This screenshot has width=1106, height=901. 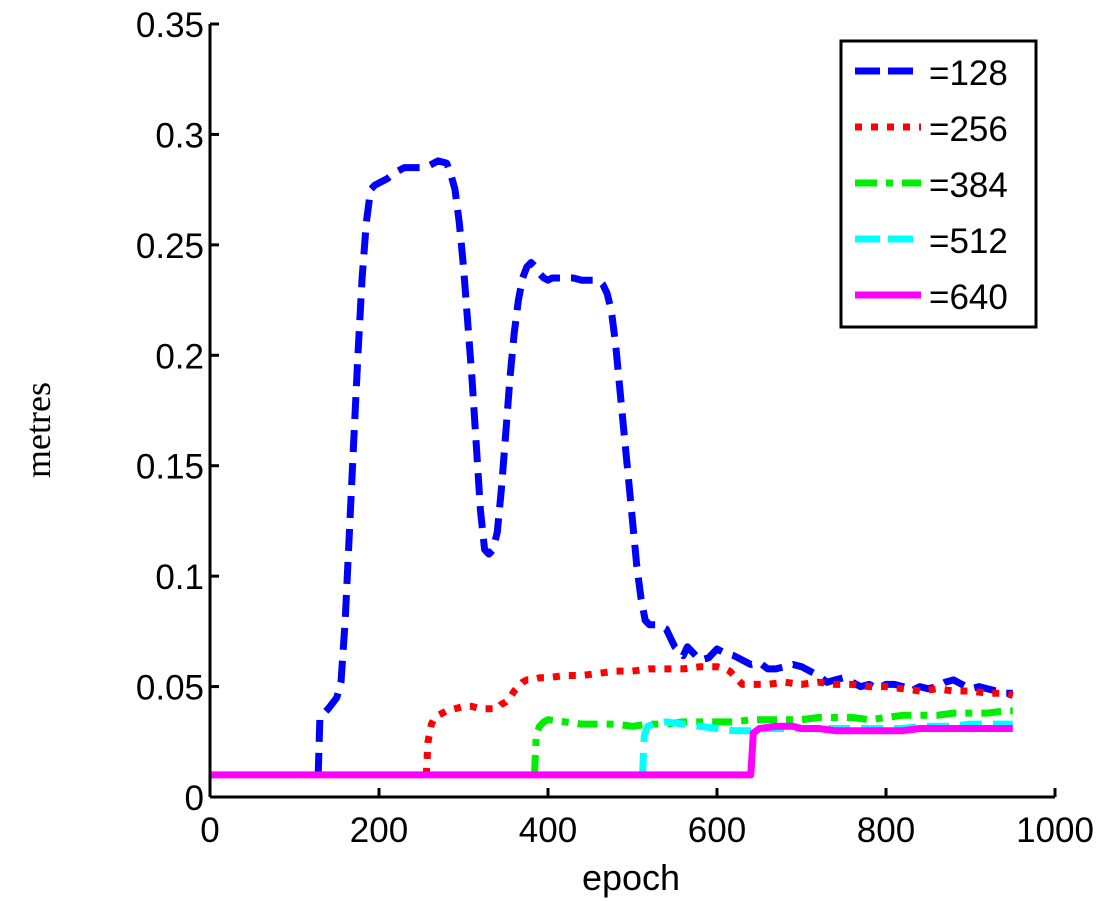 I want to click on y-tick-label: 0.35, so click(x=170, y=25).